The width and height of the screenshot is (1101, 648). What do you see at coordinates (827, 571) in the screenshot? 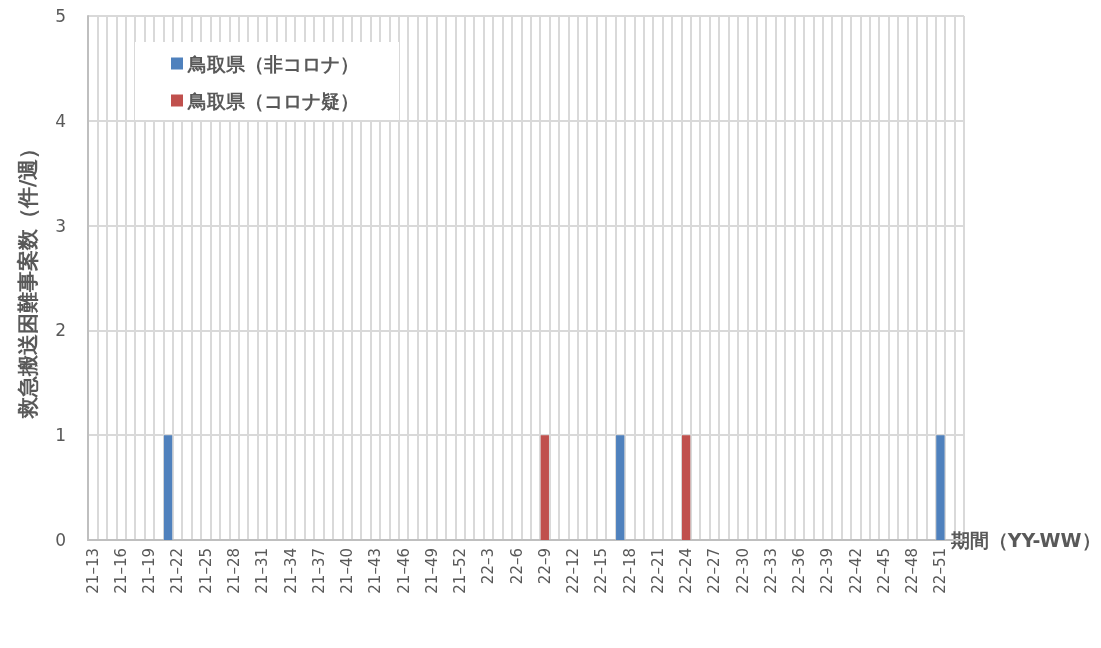
I see `x-tick-label: 22–39` at bounding box center [827, 571].